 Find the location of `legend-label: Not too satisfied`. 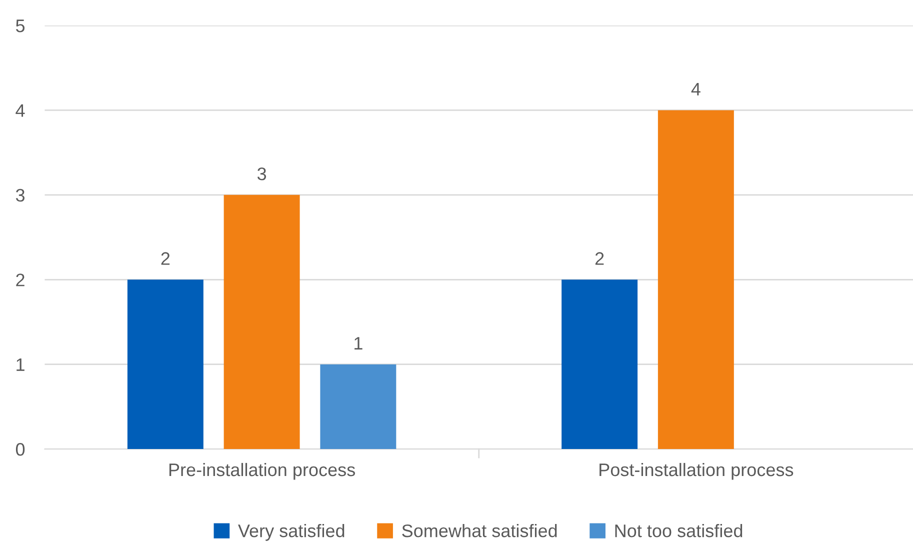

legend-label: Not too satisfied is located at coordinates (678, 531).